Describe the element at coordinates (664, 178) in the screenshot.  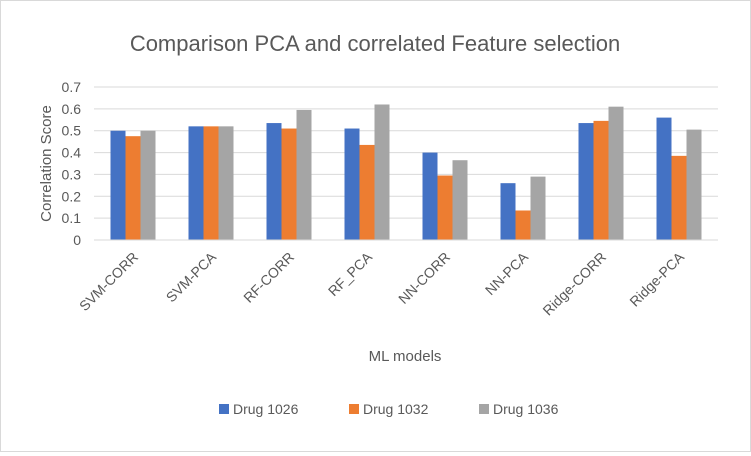
I see `bar-drug-1026-ridge-pca` at that location.